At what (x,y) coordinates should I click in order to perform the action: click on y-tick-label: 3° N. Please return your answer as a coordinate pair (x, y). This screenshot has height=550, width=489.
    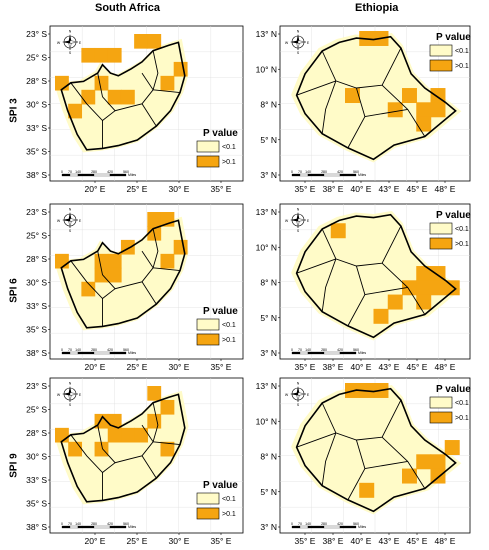
    Looking at the image, I should click on (268, 175).